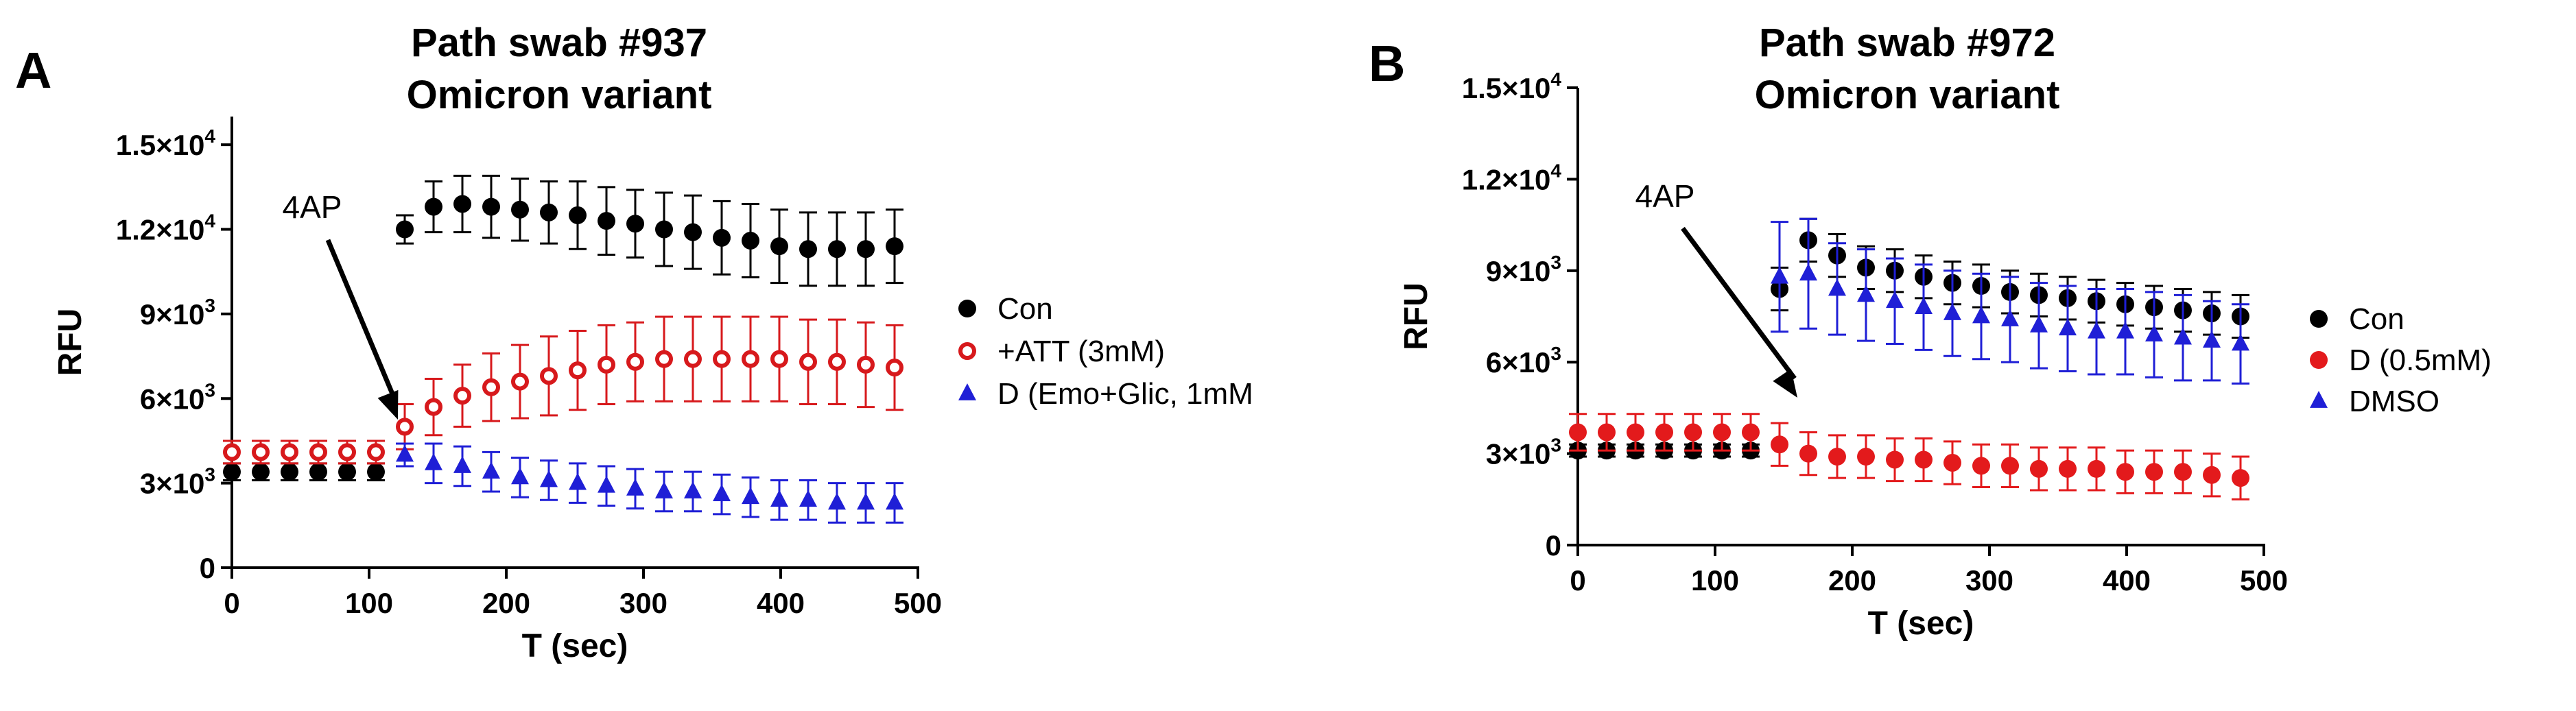 Image resolution: width=2576 pixels, height=711 pixels. What do you see at coordinates (1852, 580) in the screenshot?
I see `x-tick-label: 200` at bounding box center [1852, 580].